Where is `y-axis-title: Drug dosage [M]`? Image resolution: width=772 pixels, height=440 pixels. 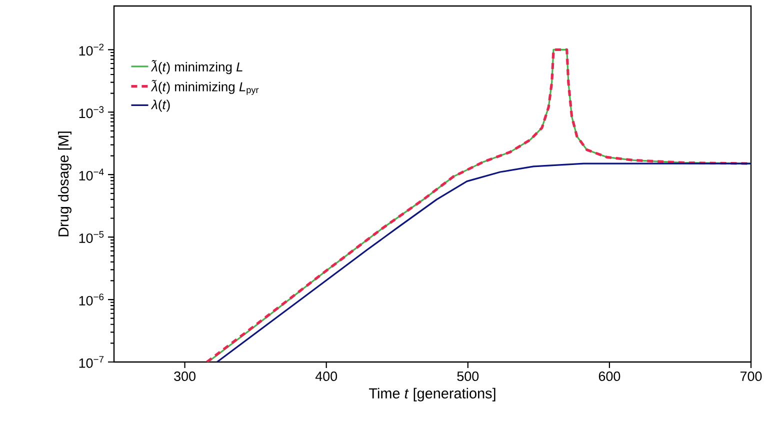
y-axis-title: Drug dosage [M] is located at coordinates (65, 184).